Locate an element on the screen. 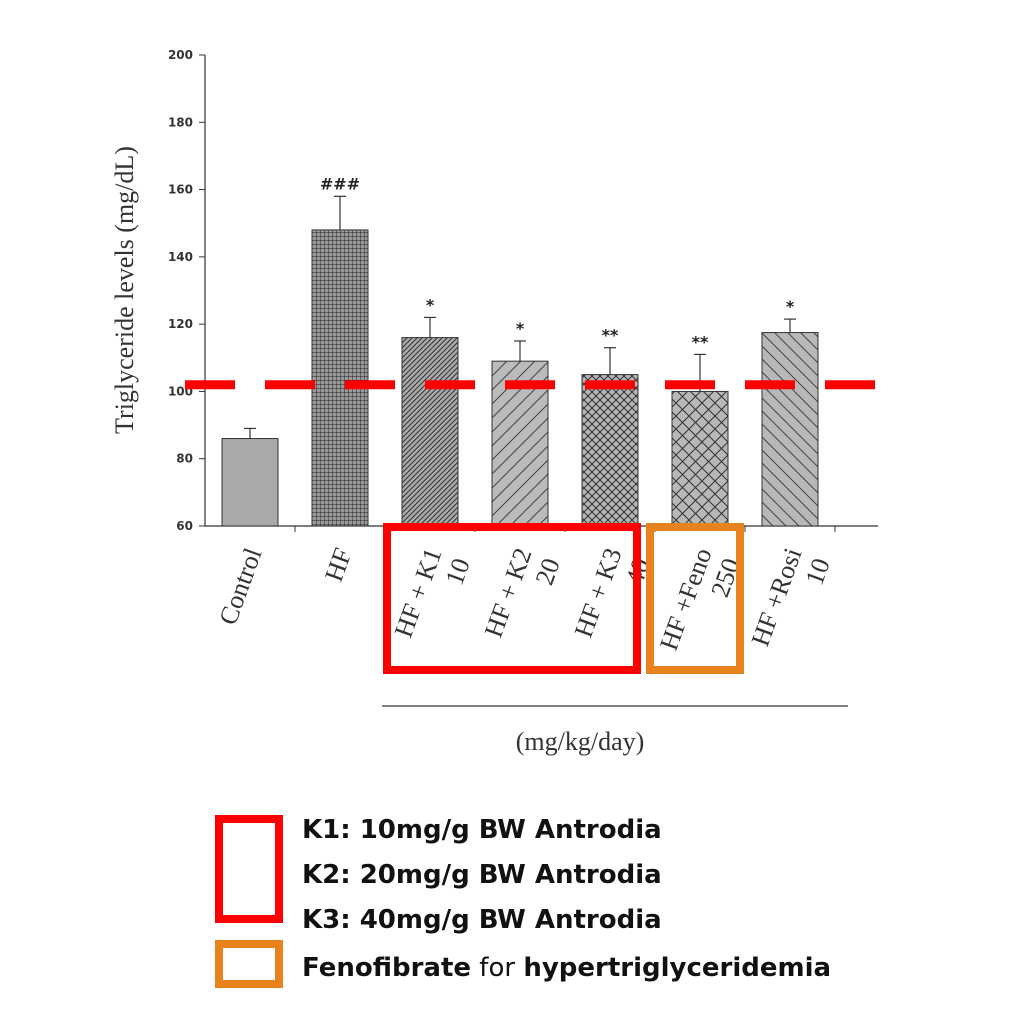  y-tick-label: 200 is located at coordinates (180, 55).